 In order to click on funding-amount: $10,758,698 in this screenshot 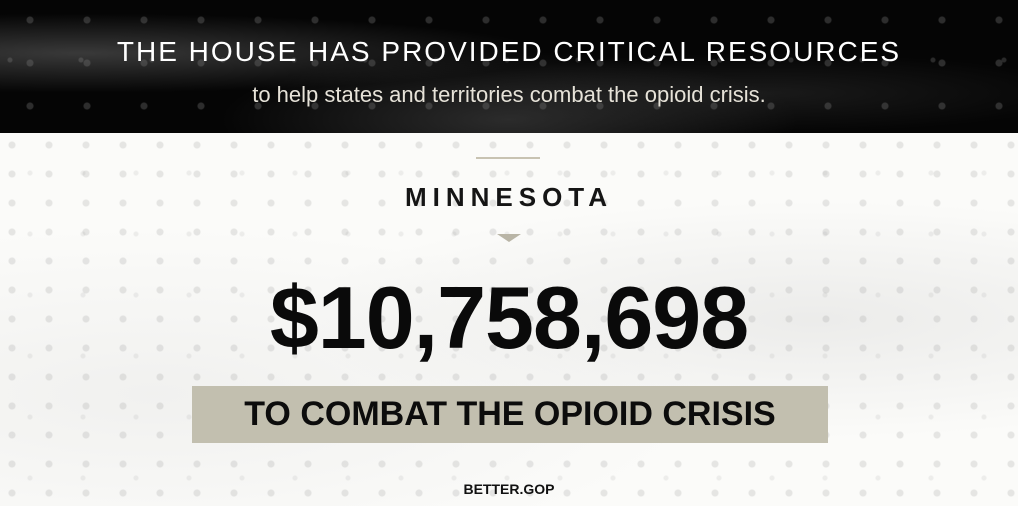, I will do `click(509, 317)`.